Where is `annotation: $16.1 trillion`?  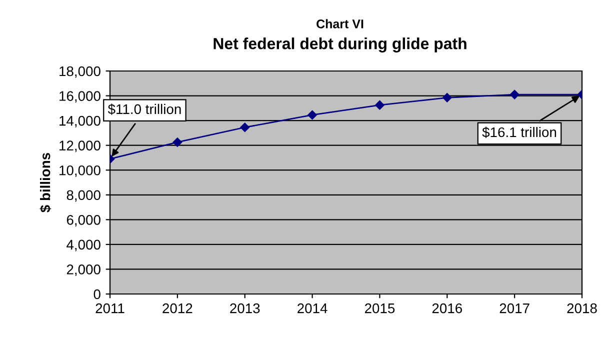 annotation: $16.1 trillion is located at coordinates (519, 132).